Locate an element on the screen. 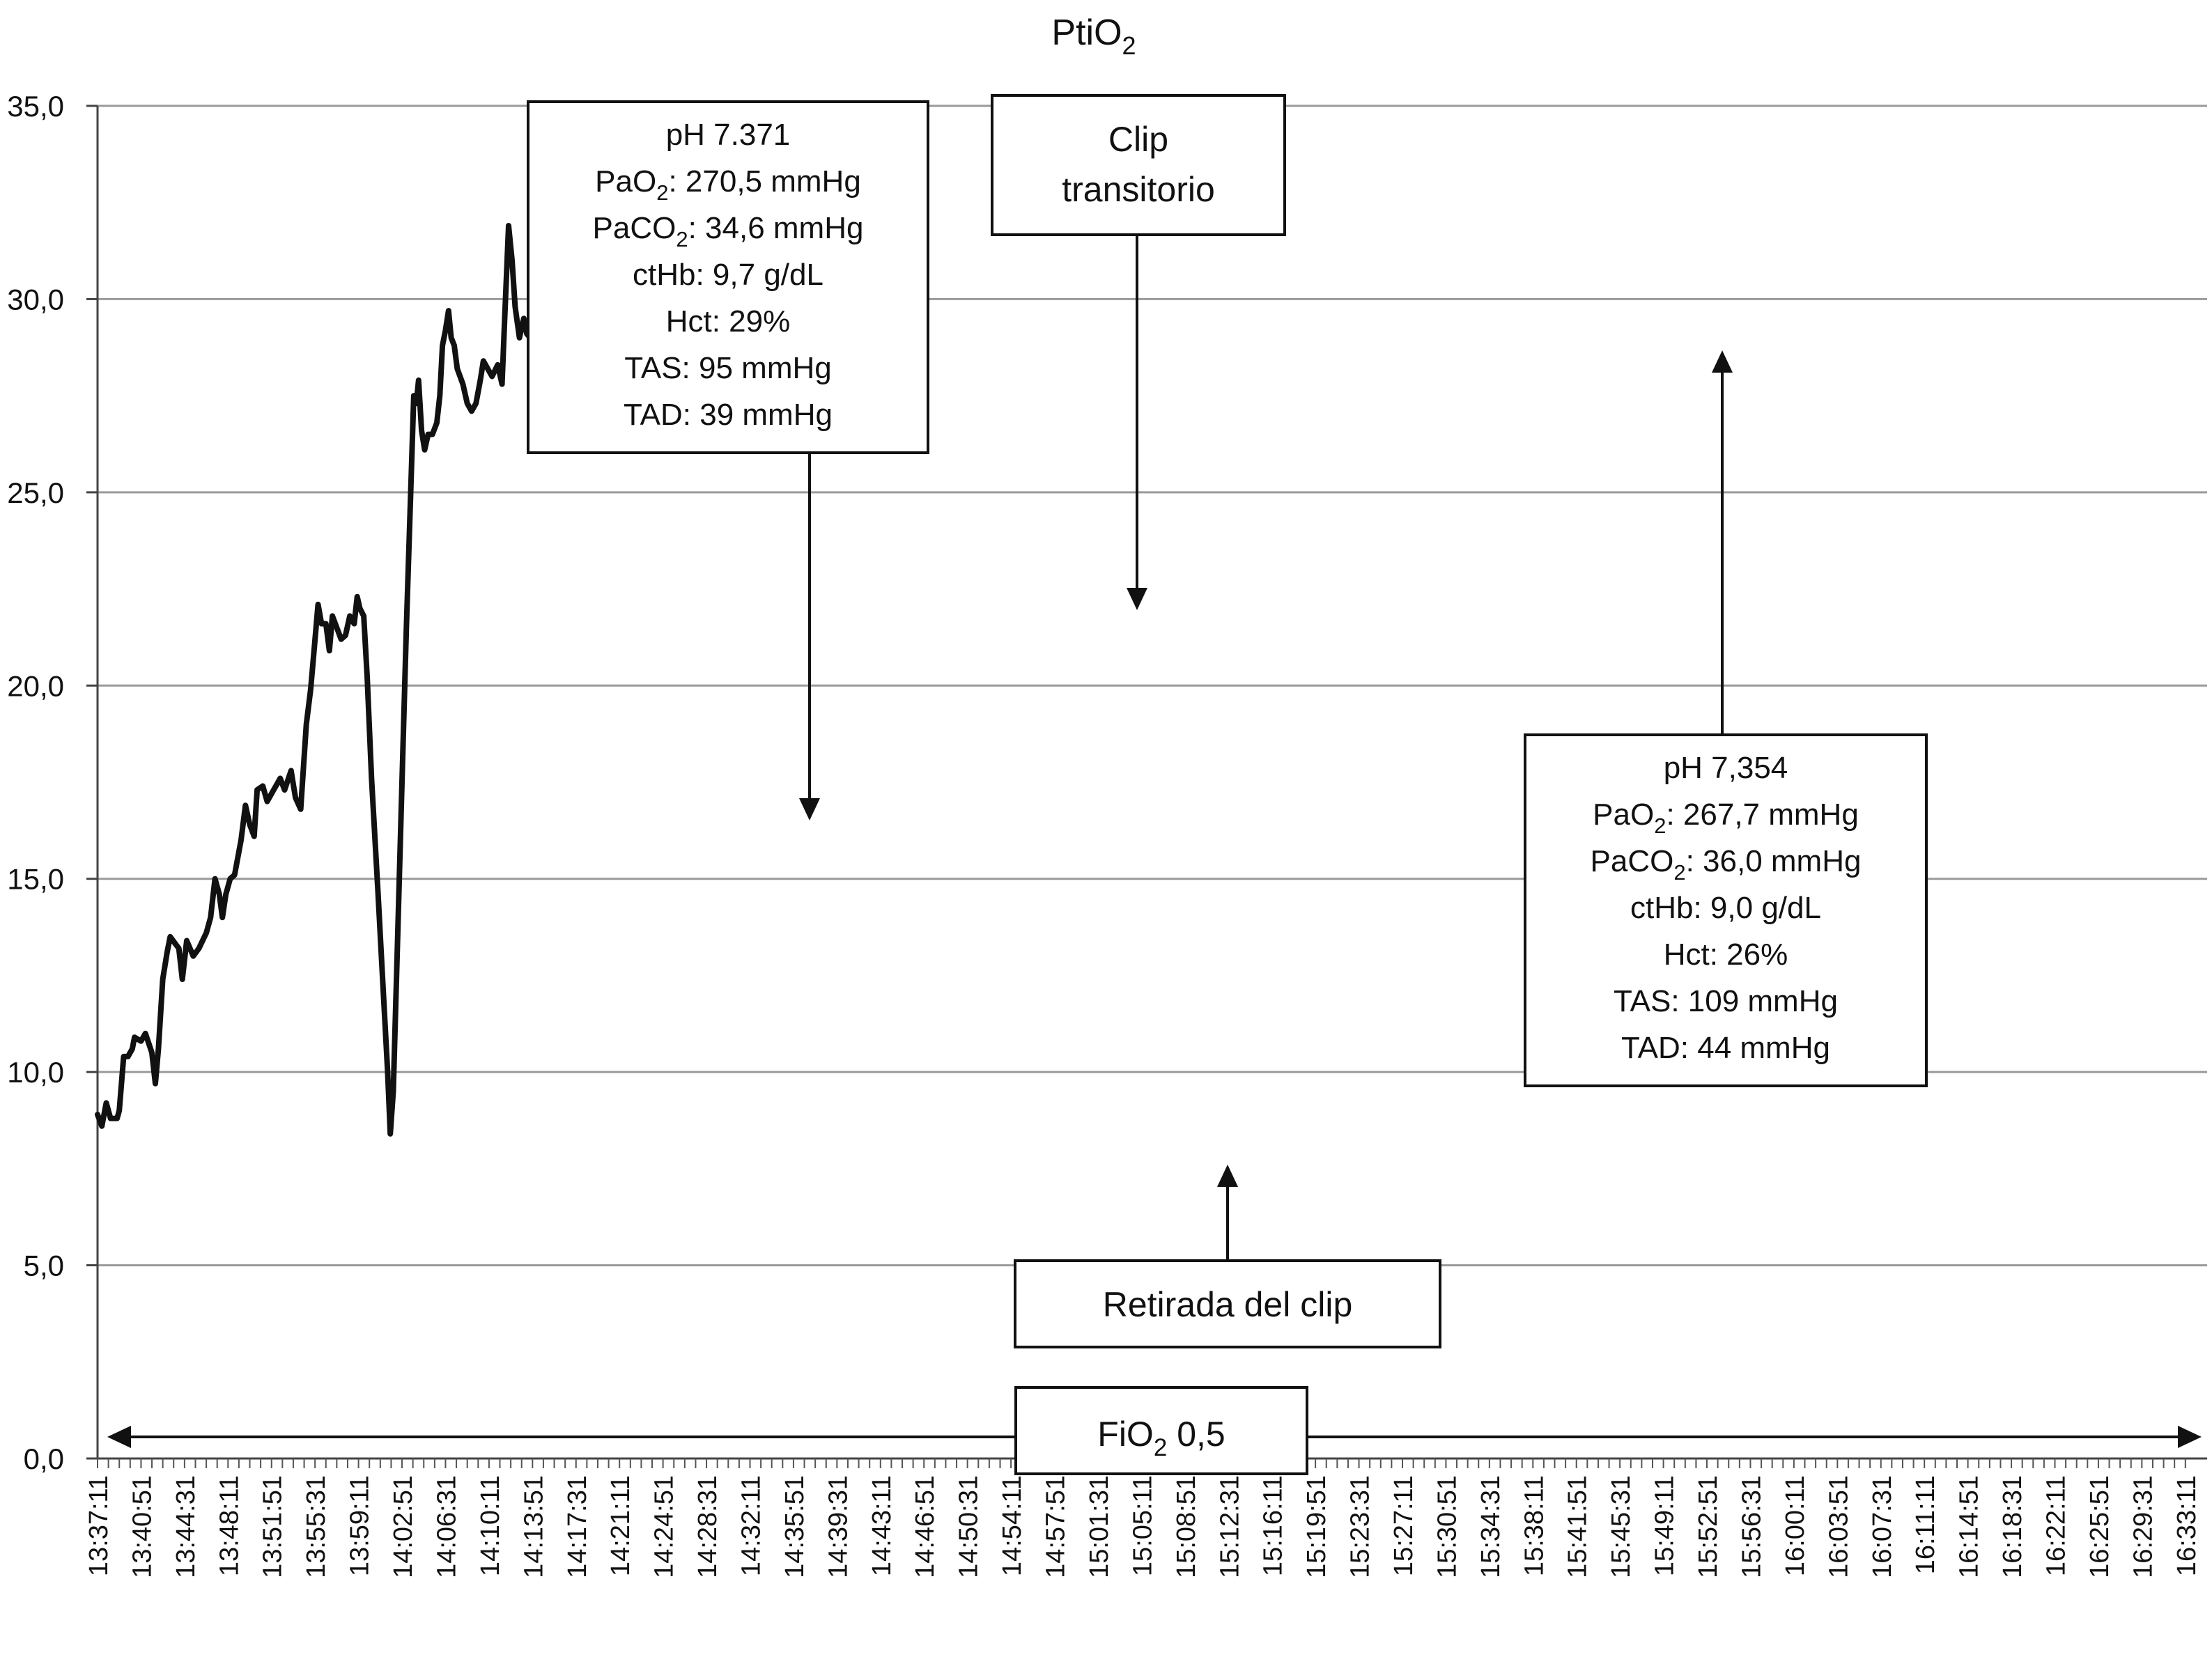  x-tick-label: 16:33:11 is located at coordinates (2187, 1525).